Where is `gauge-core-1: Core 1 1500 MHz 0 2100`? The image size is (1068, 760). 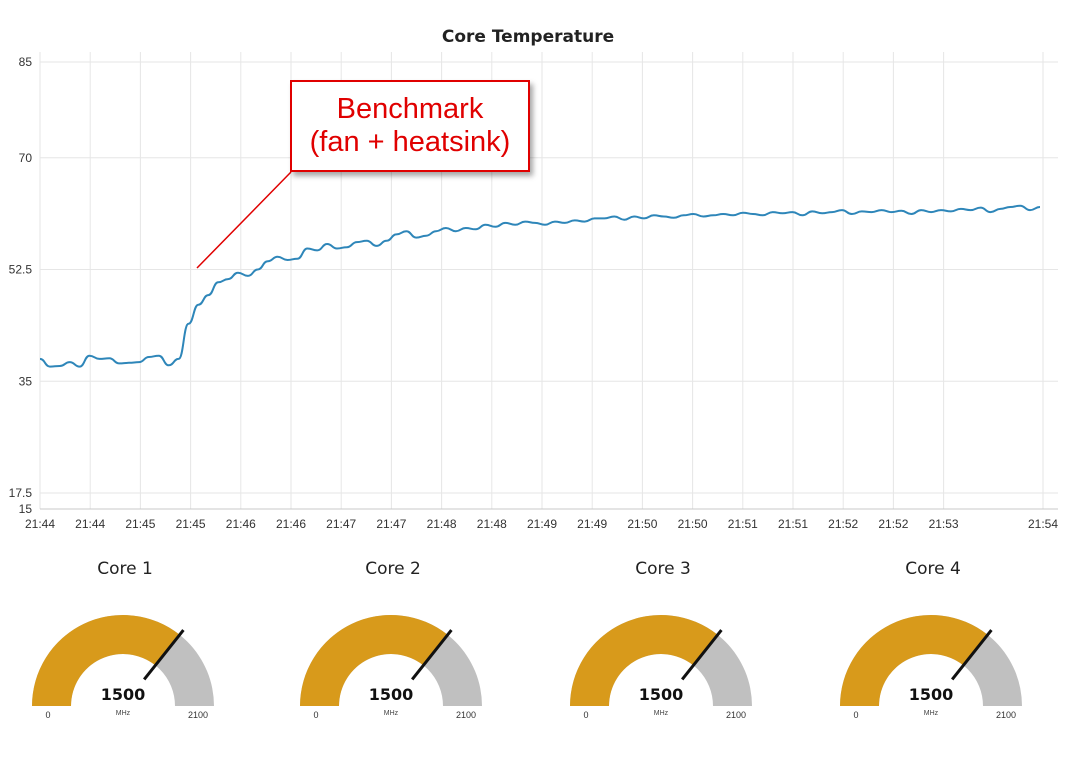 gauge-core-1: Core 1 1500 MHz 0 2100 is located at coordinates (125, 645).